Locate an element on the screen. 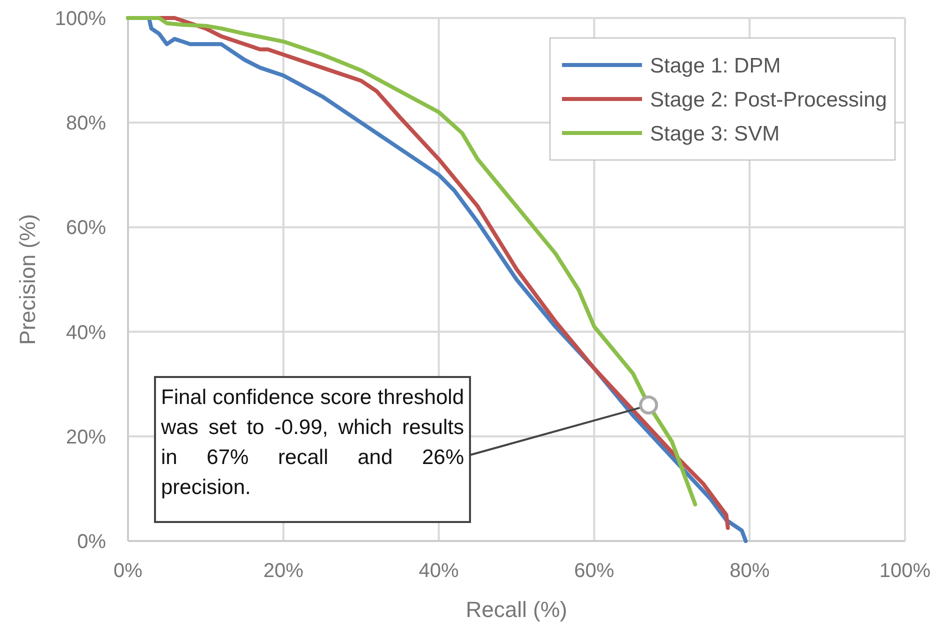 Image resolution: width=933 pixels, height=632 pixels. annotation: Final confidence score threshold was set to -0.99, which results in 67% recall and 26% precision. is located at coordinates (312, 443).